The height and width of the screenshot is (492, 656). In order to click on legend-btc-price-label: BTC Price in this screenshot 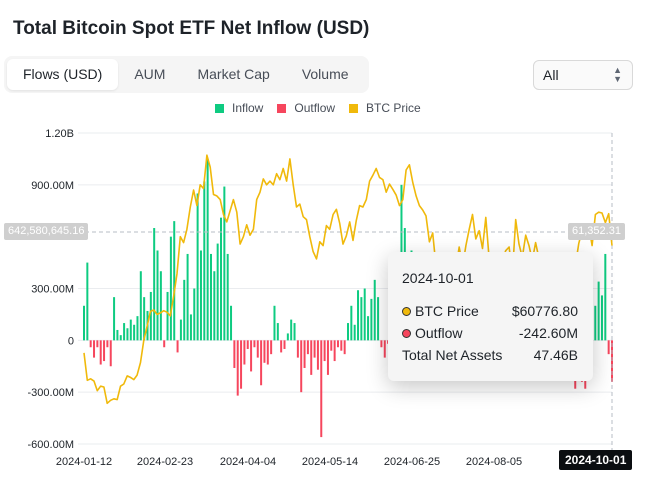, I will do `click(393, 108)`.